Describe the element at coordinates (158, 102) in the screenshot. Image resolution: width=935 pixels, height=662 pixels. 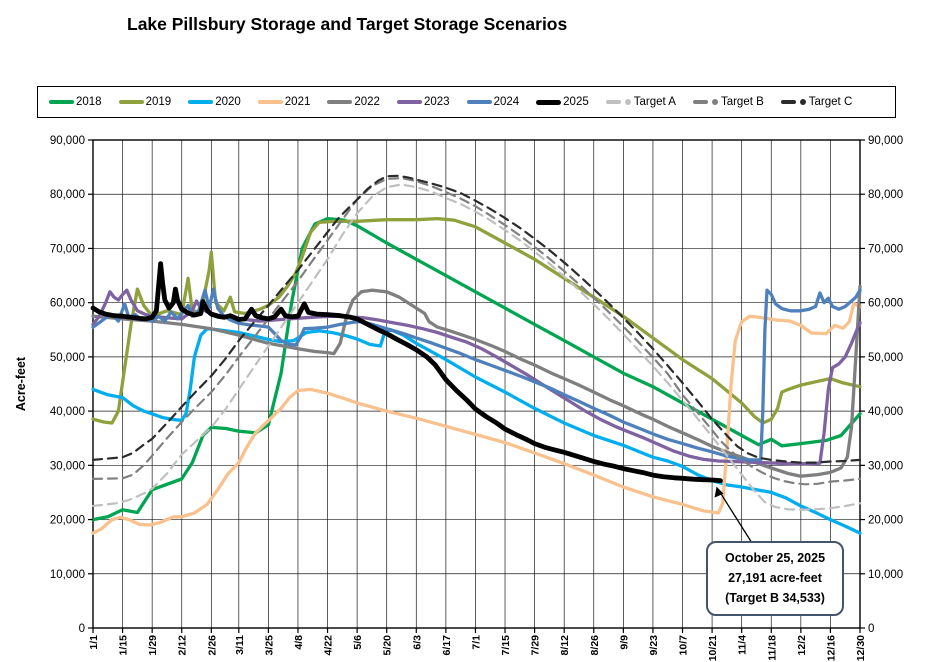
I see `legend-label: 2019` at that location.